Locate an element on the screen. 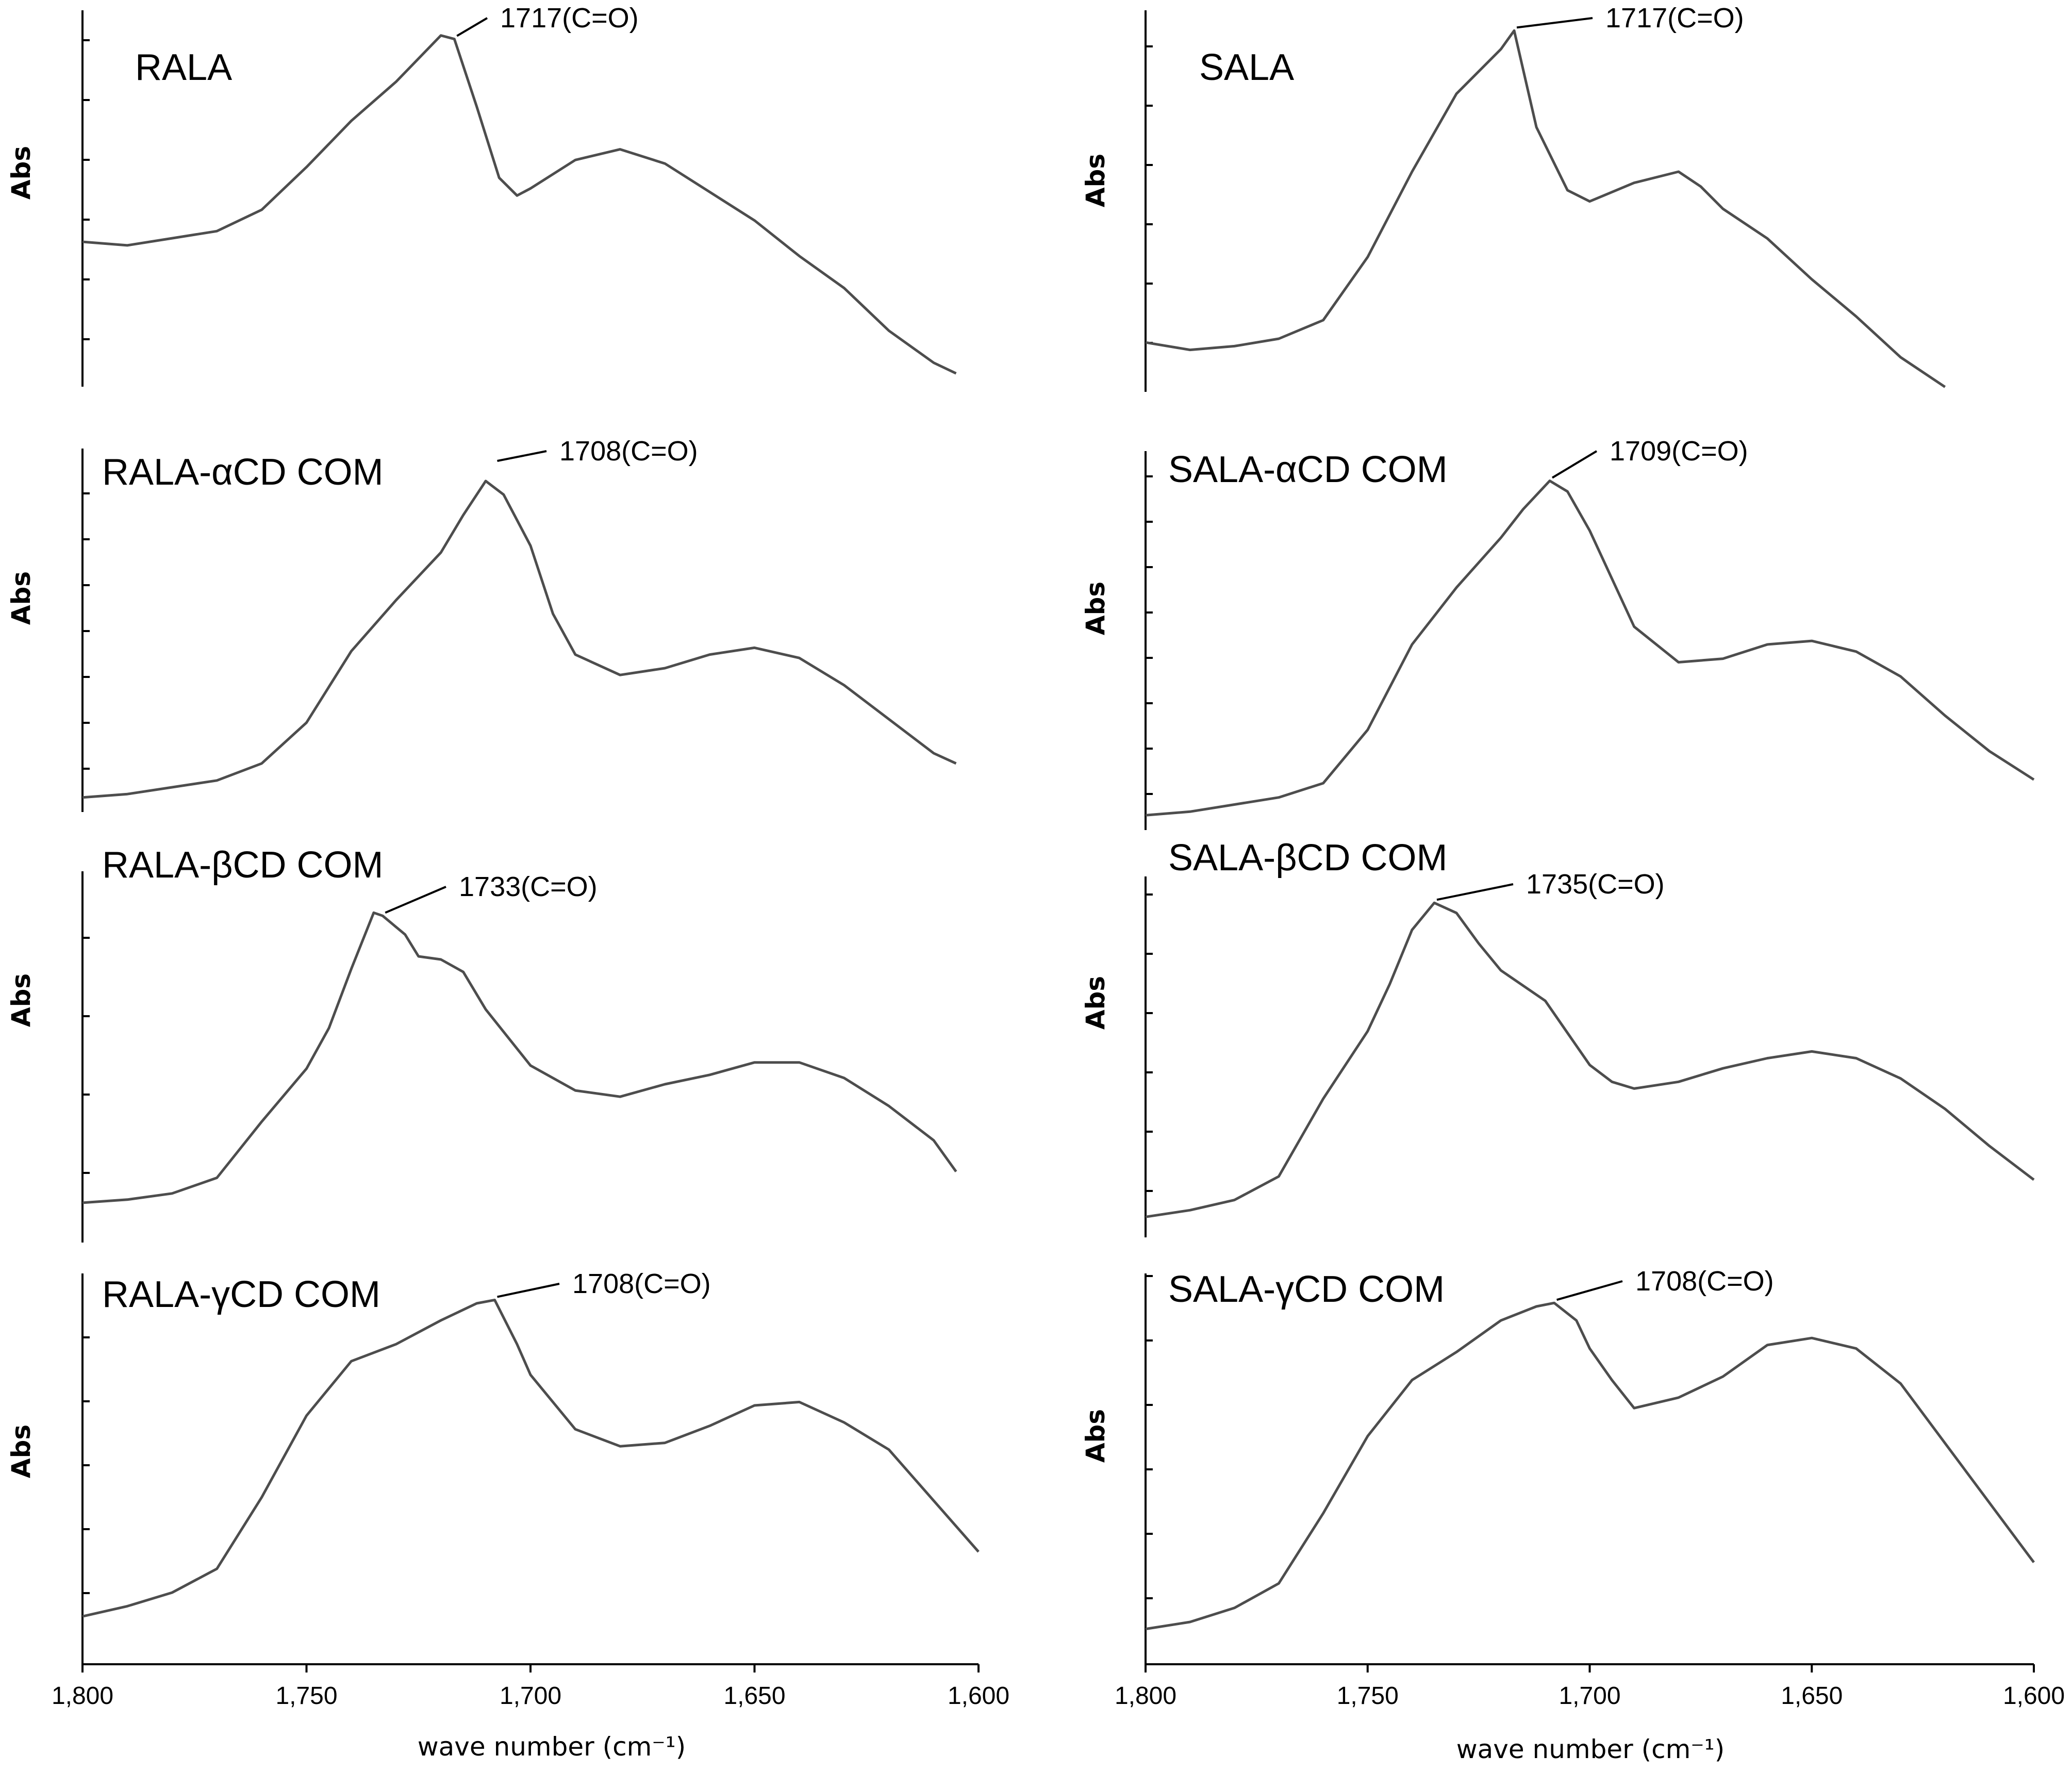 This screenshot has width=2072, height=1772. panel-title: RALA-αCD COM is located at coordinates (243, 472).